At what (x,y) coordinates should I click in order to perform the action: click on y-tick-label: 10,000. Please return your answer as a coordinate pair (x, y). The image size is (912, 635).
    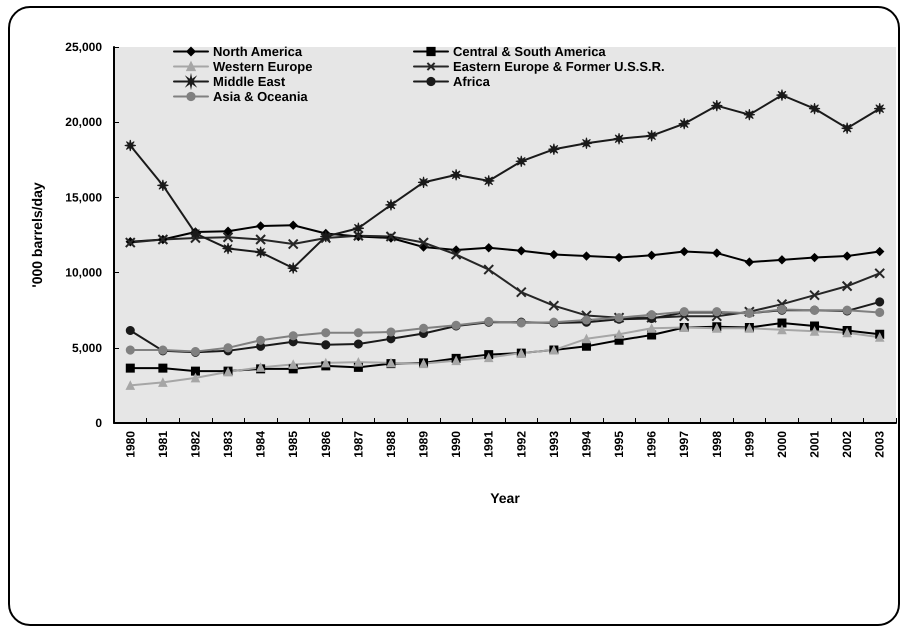
    Looking at the image, I should click on (83, 273).